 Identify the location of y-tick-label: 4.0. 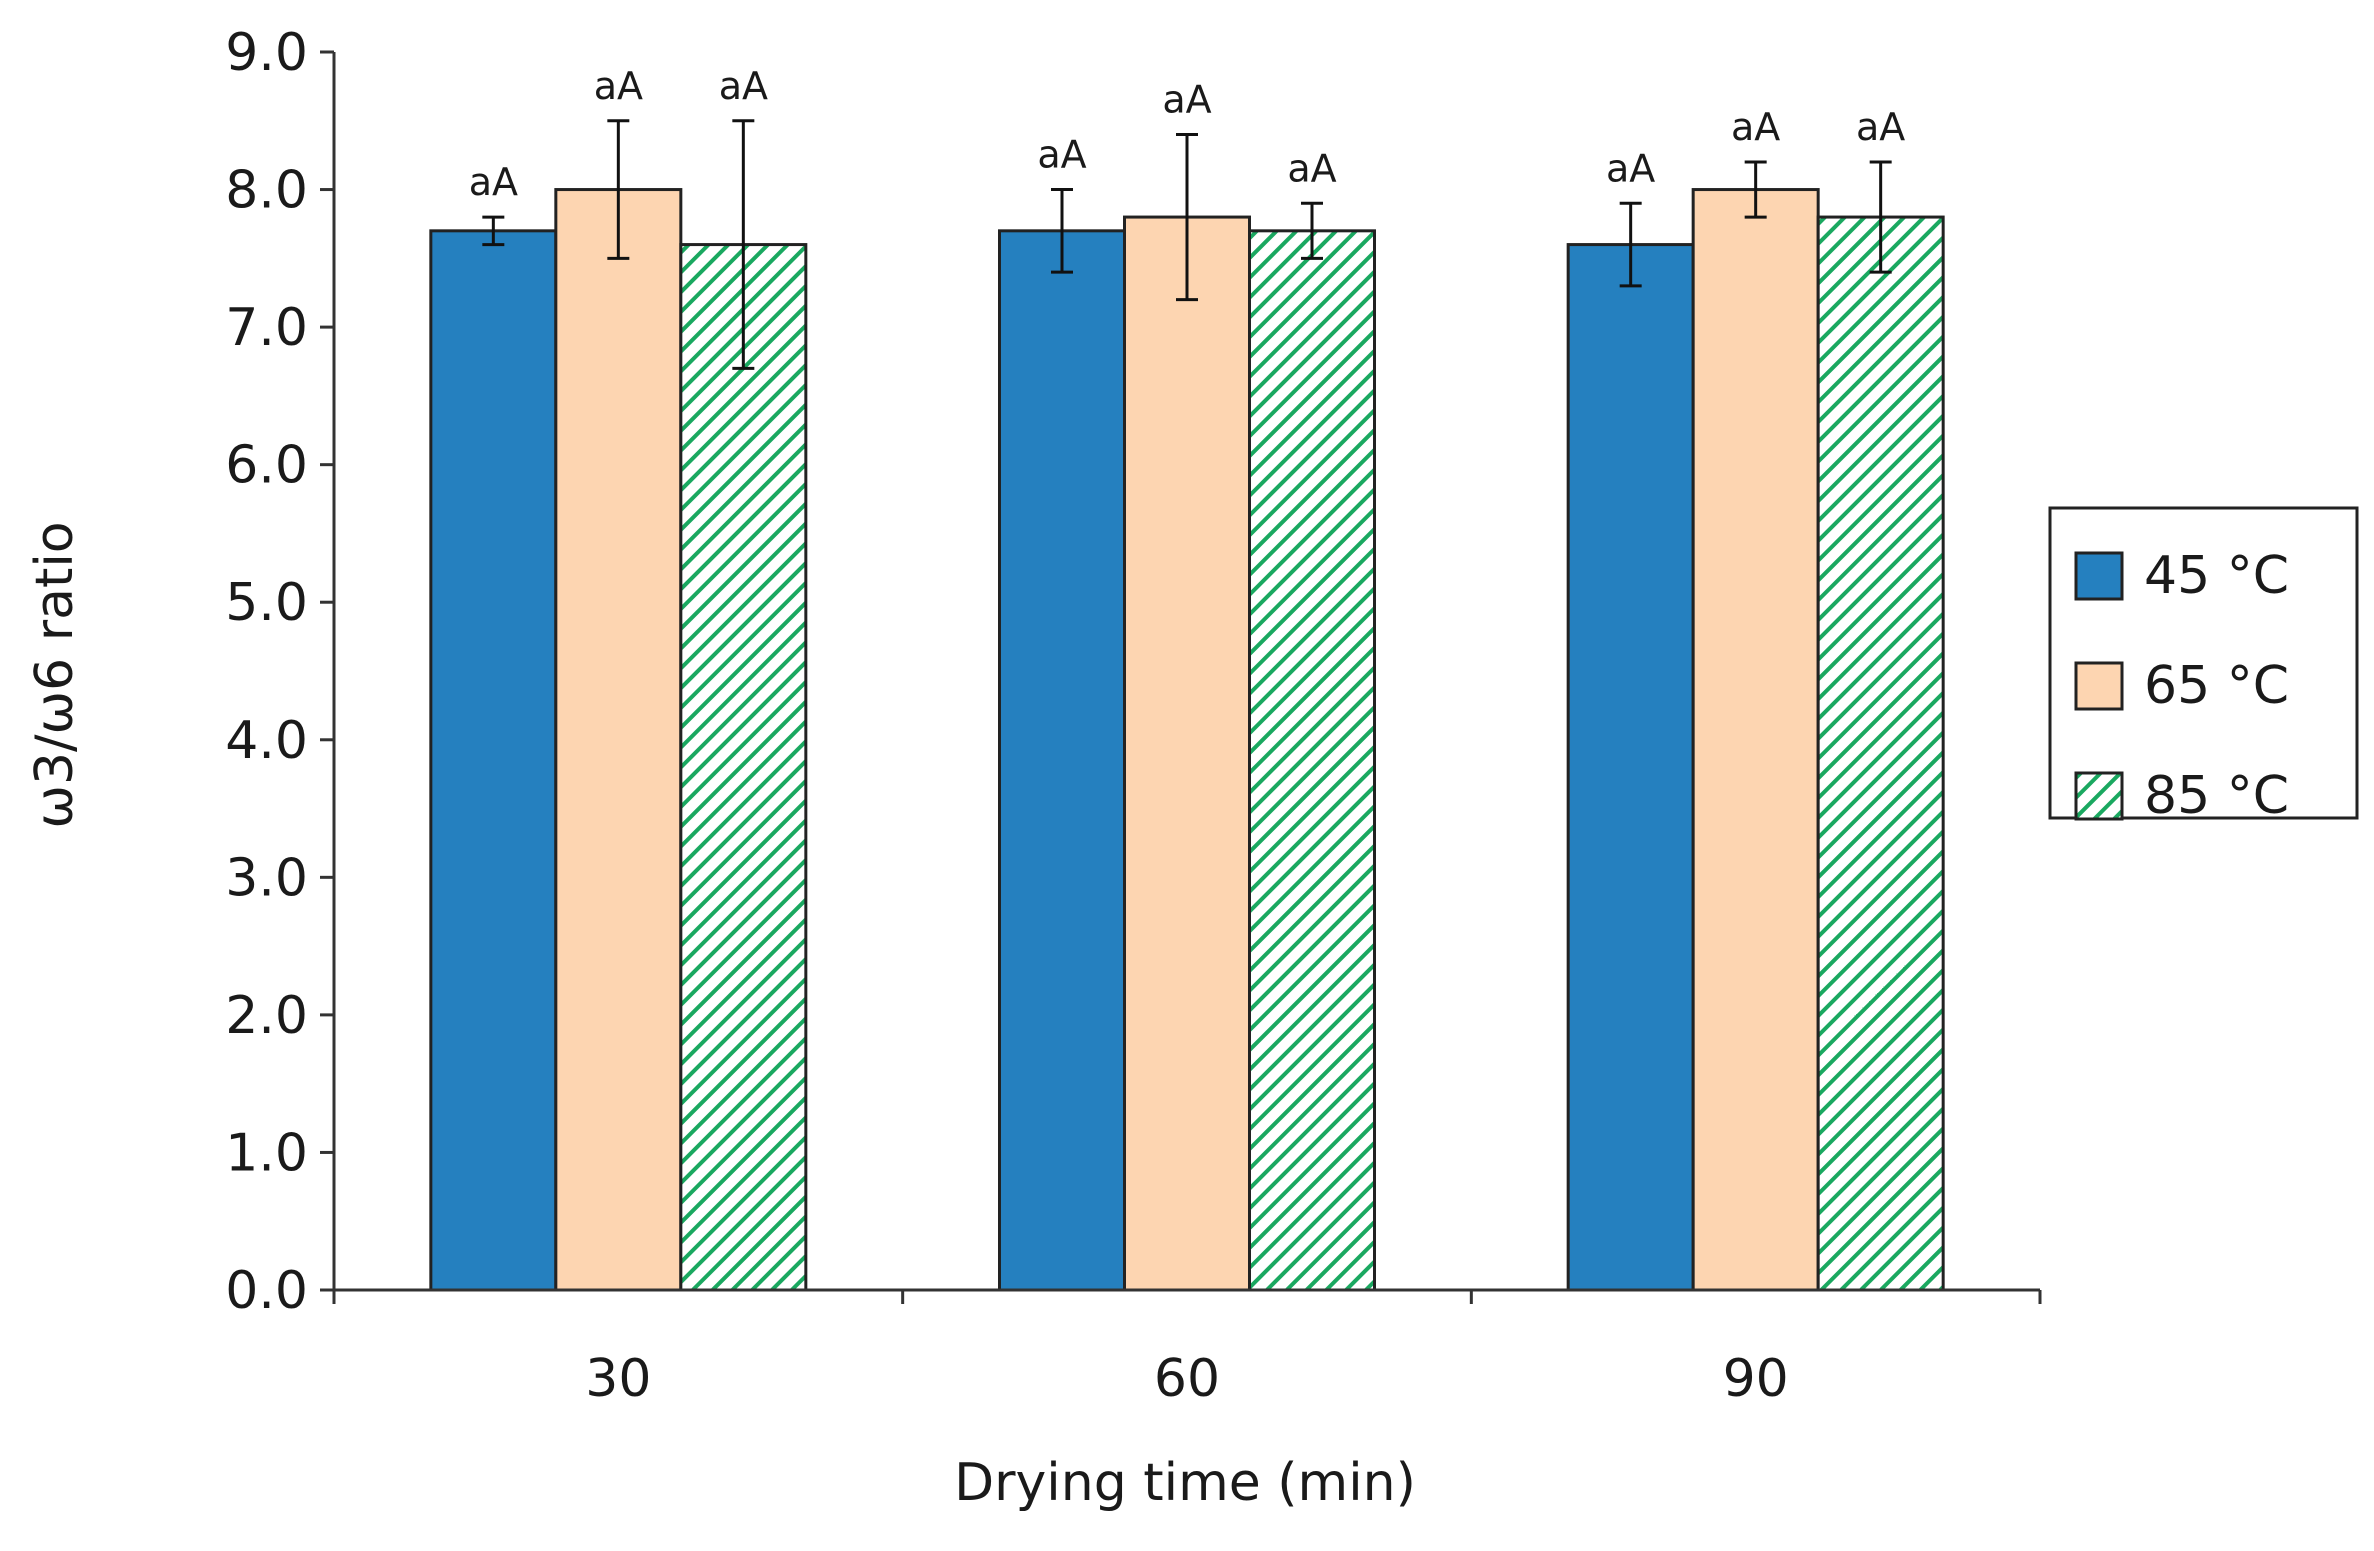
(266, 741).